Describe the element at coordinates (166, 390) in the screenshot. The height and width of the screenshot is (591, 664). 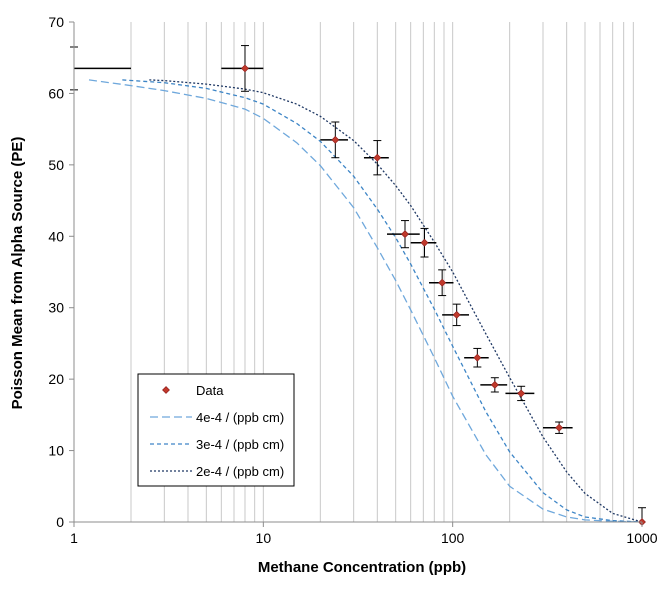
I see `legend-marker-data` at that location.